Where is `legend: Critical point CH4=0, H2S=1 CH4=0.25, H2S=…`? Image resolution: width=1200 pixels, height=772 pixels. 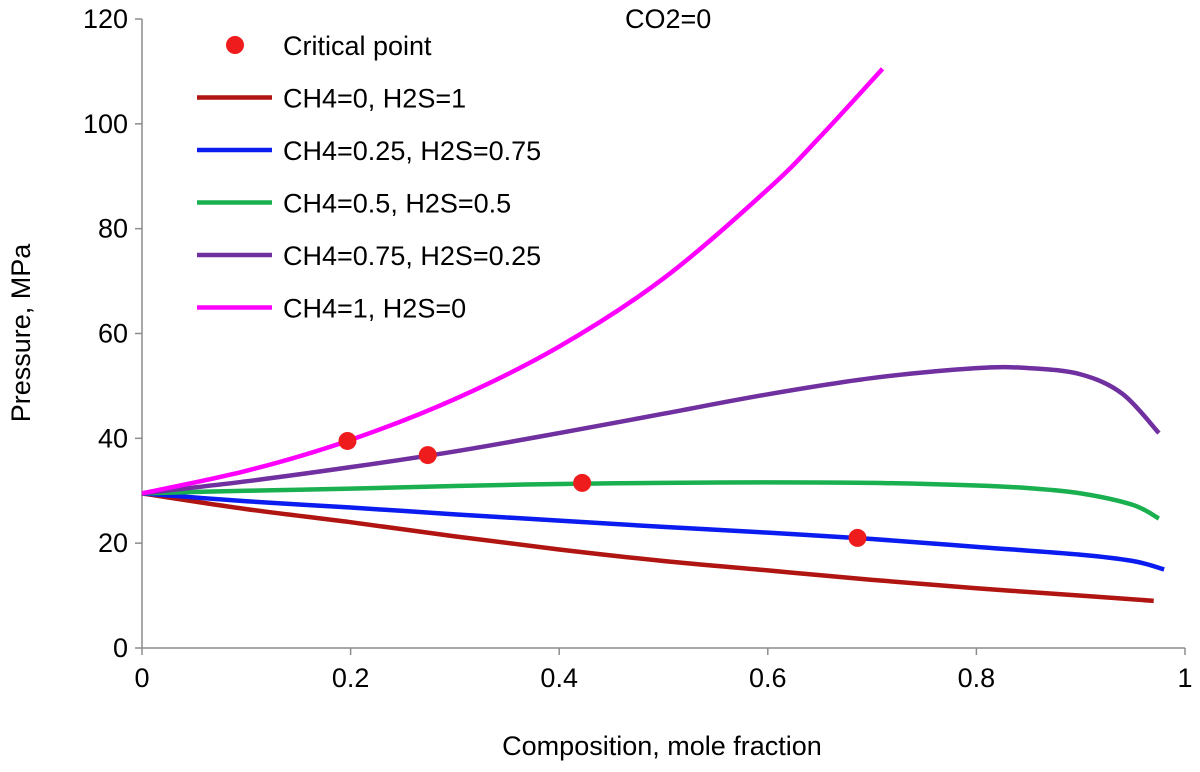 legend: Critical point CH4=0, H2S=1 CH4=0.25, H2S=… is located at coordinates (369, 177).